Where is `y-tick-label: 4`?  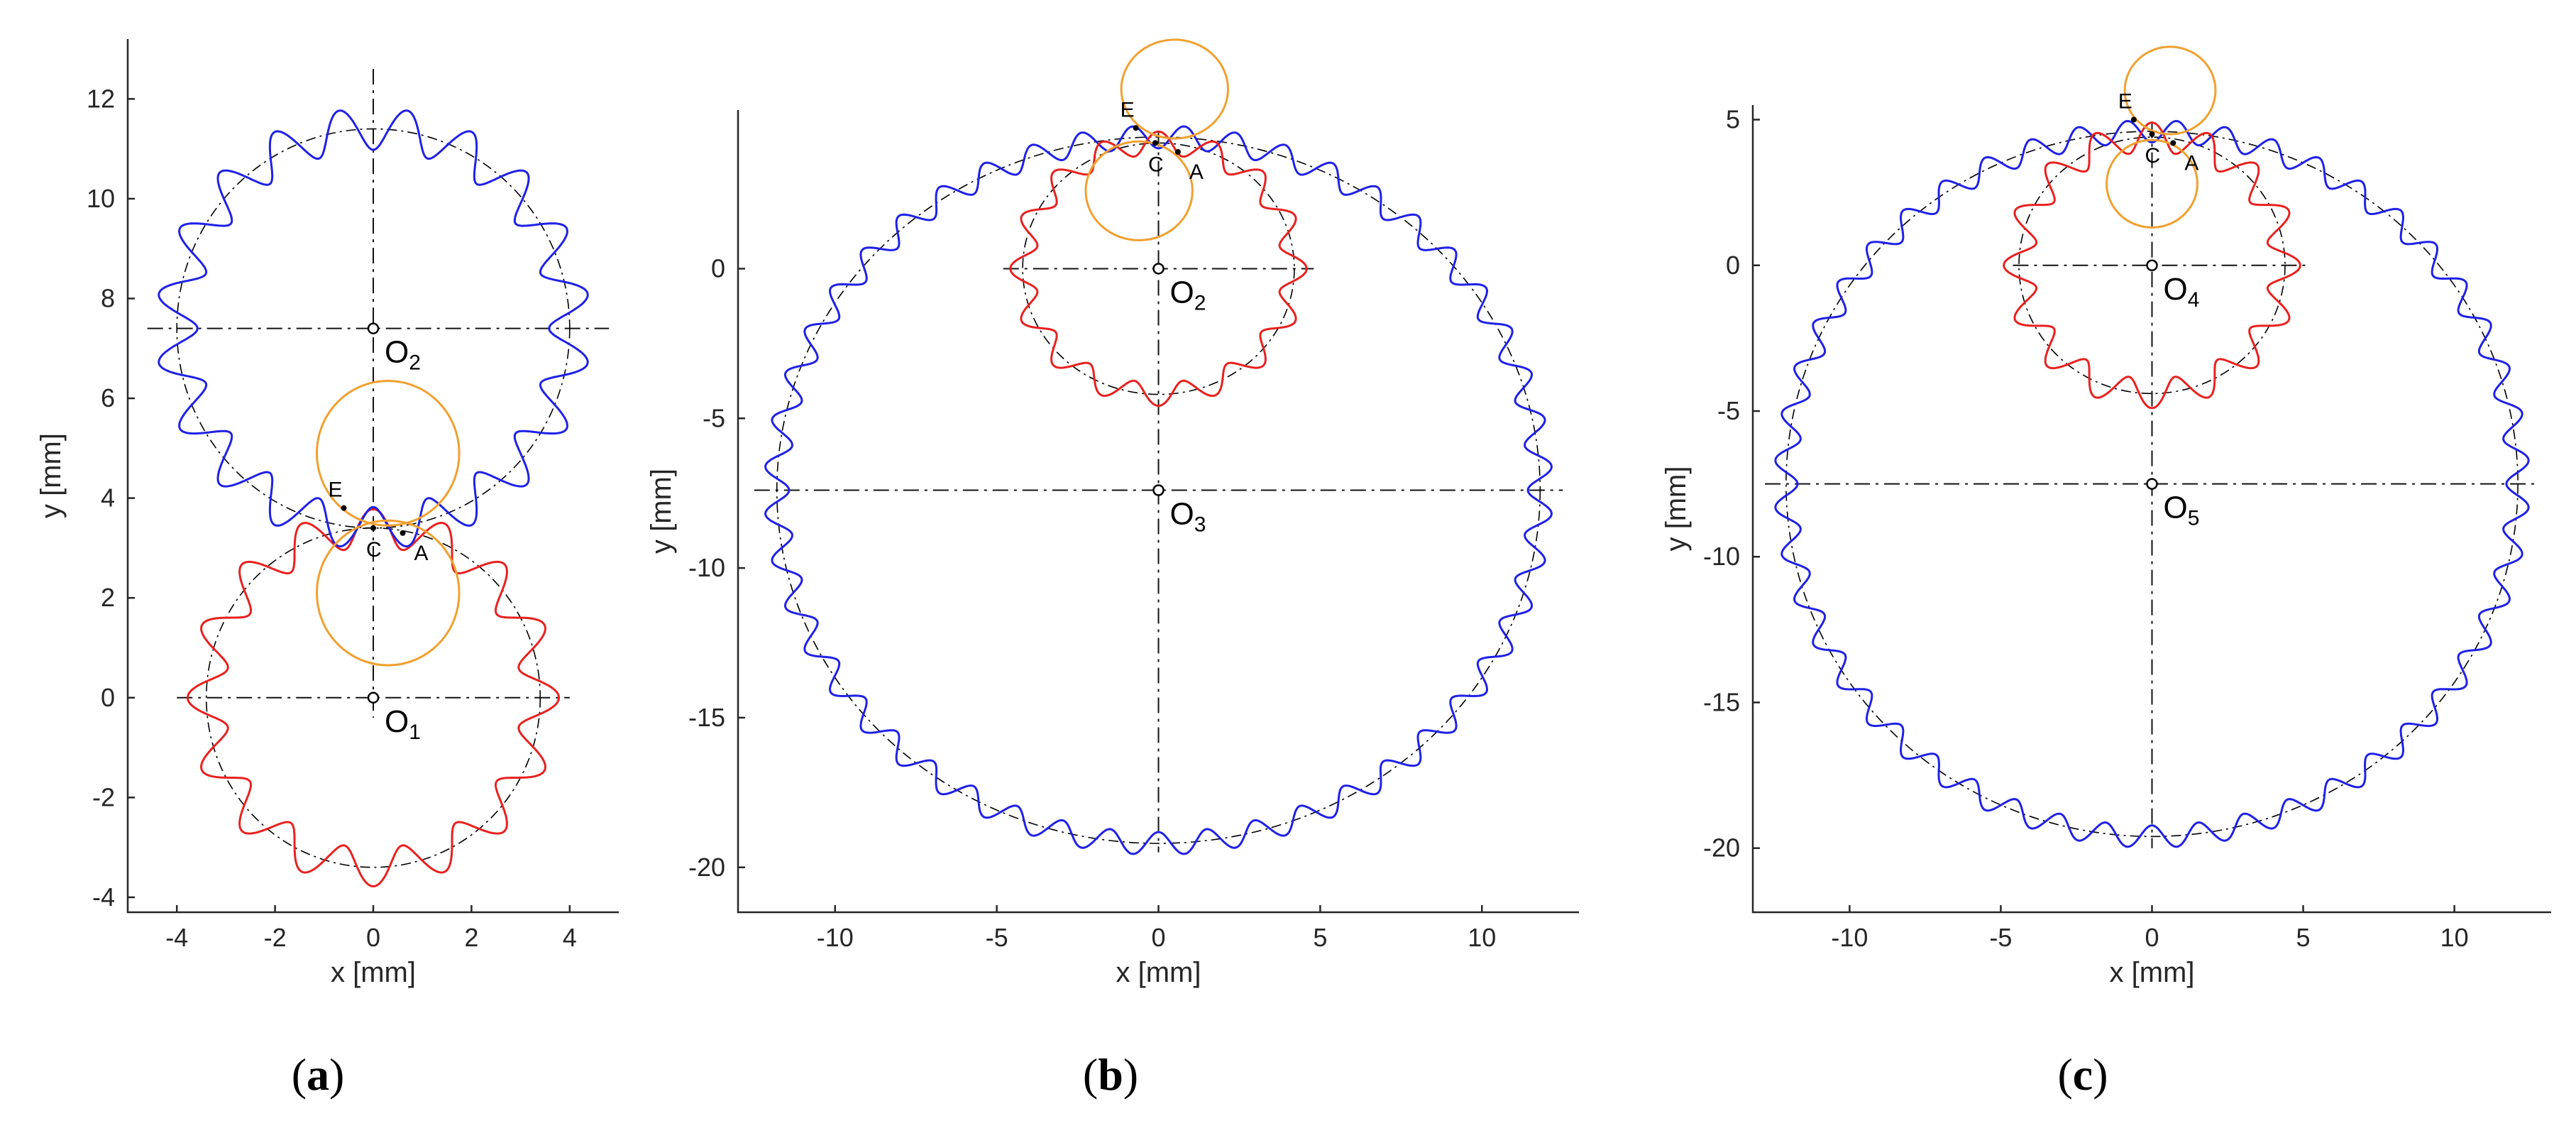 y-tick-label: 4 is located at coordinates (108, 498).